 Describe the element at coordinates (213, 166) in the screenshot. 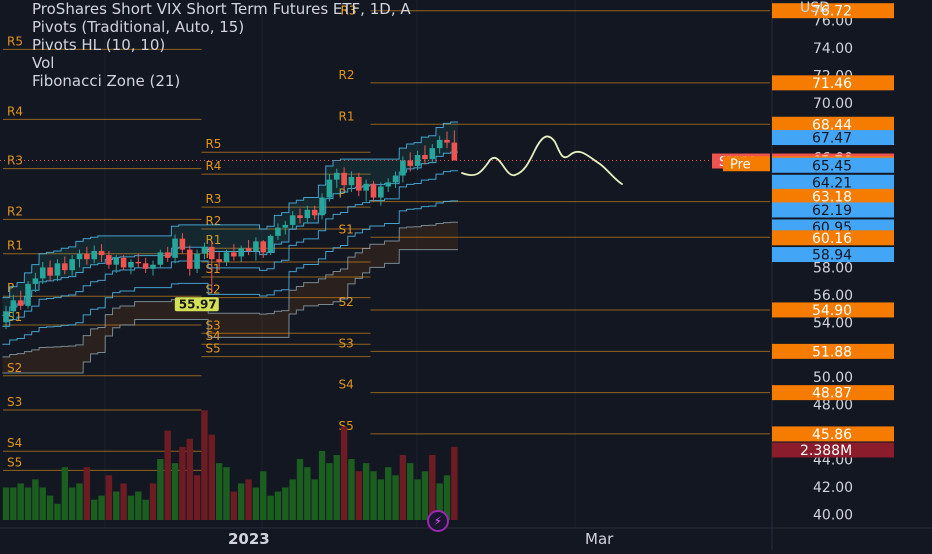

I see `pivot-label-r4: R4` at that location.